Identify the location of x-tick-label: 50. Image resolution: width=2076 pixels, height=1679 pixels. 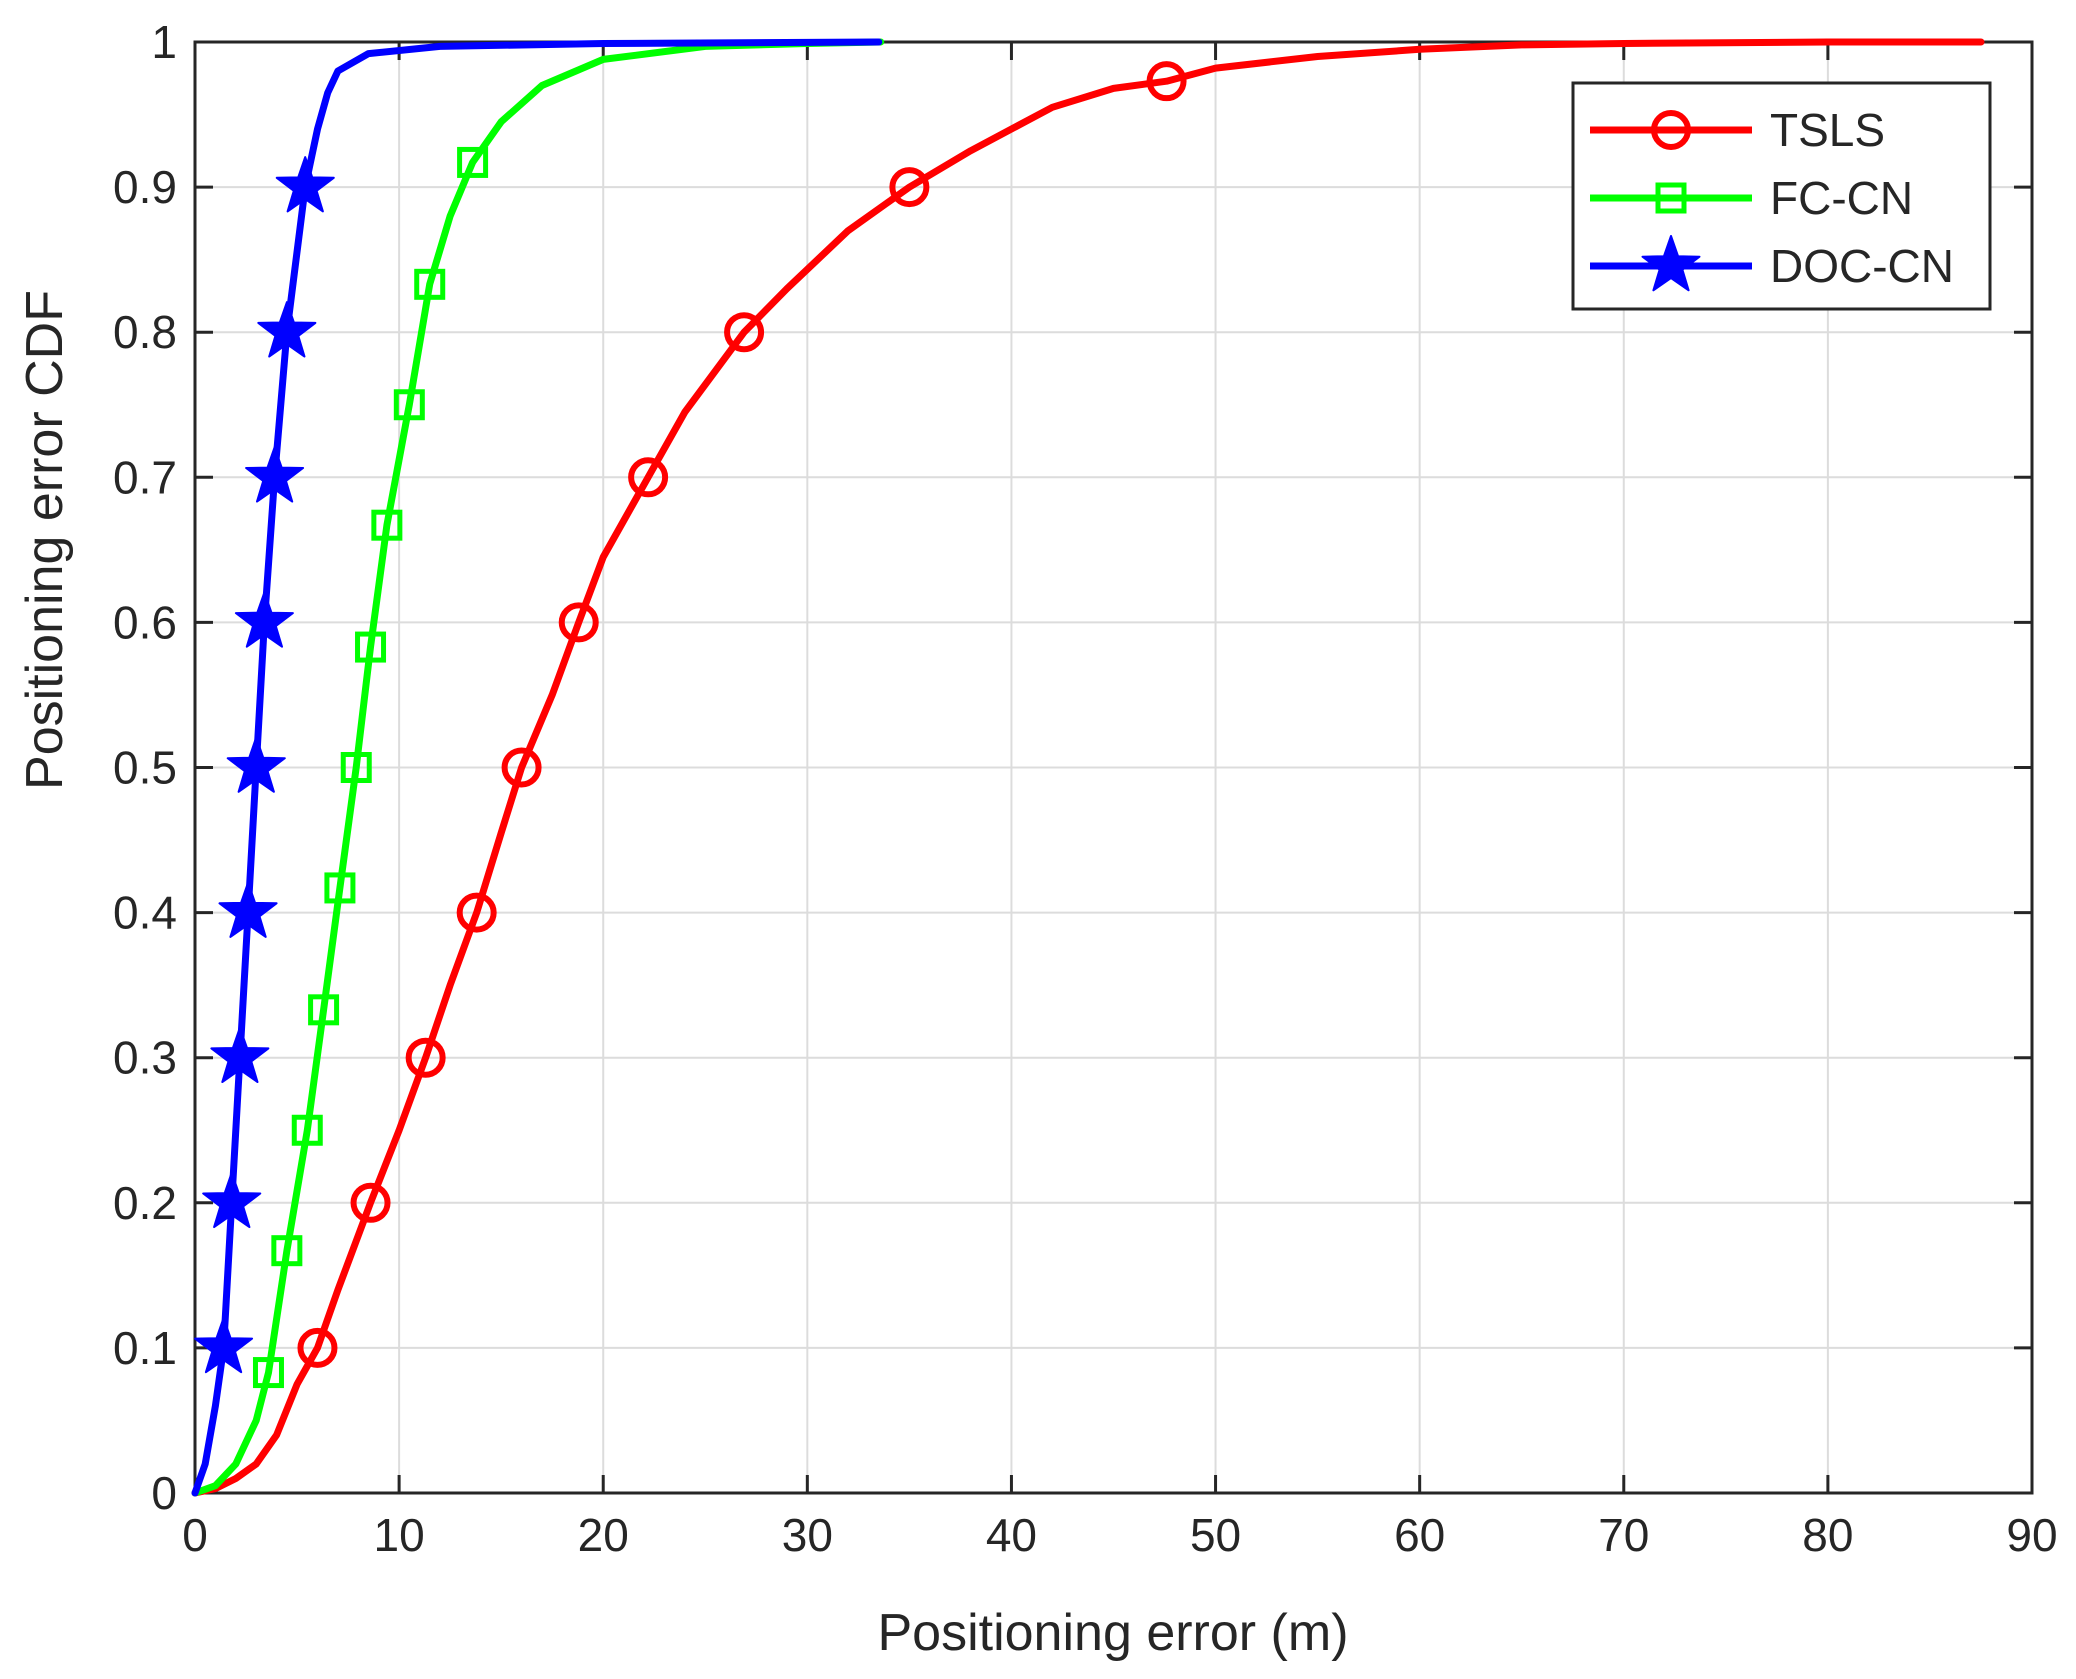
(1215, 1535).